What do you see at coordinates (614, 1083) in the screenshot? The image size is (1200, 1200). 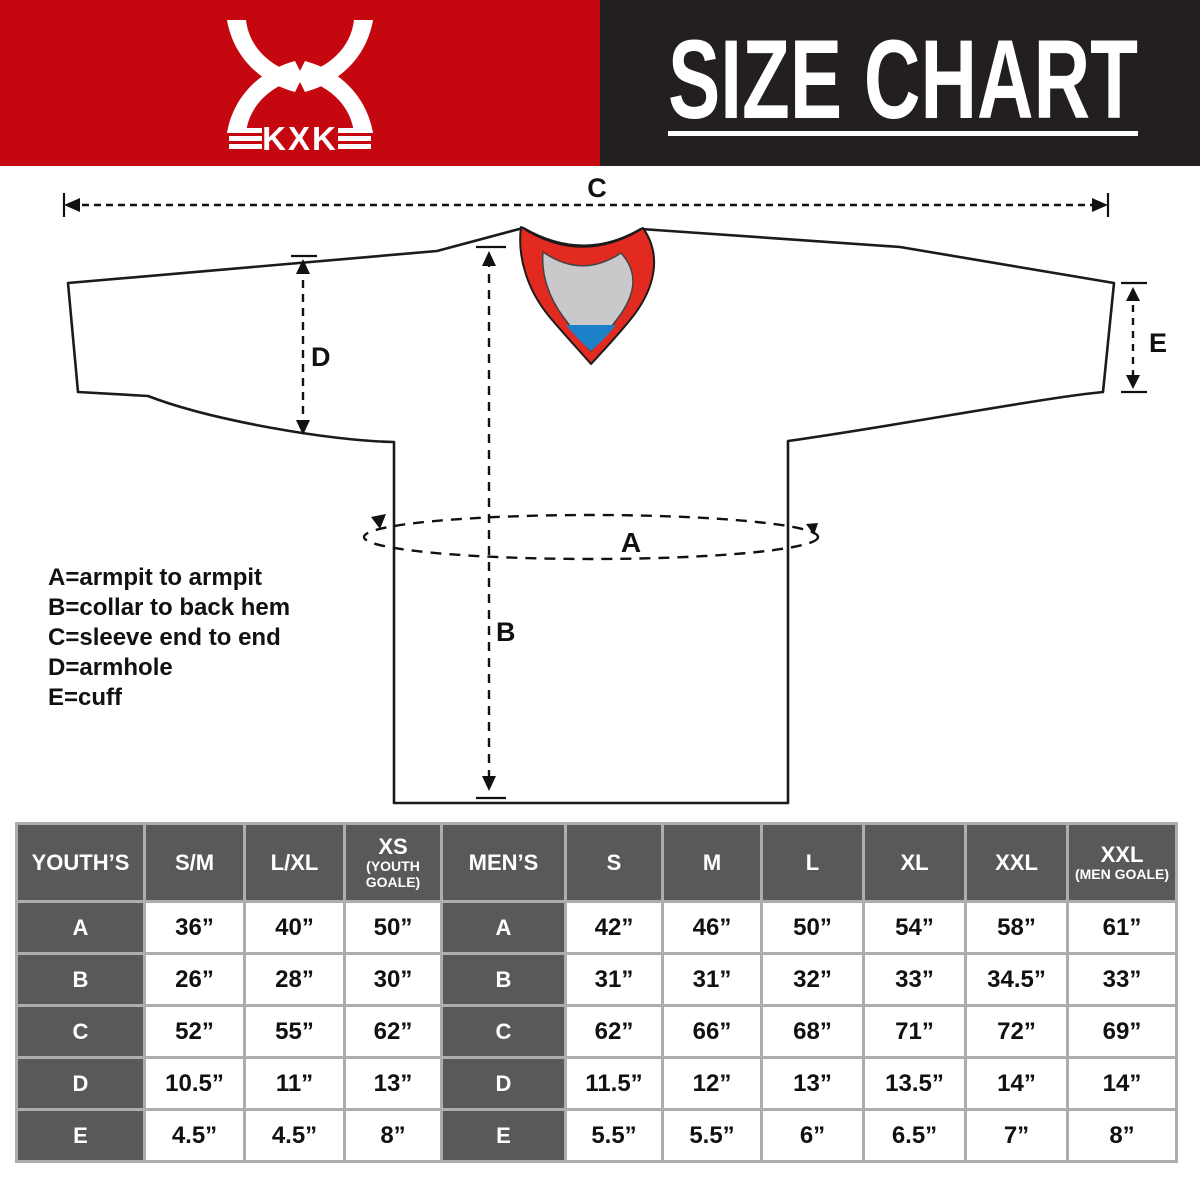 I see `size-cell: 11.5”` at bounding box center [614, 1083].